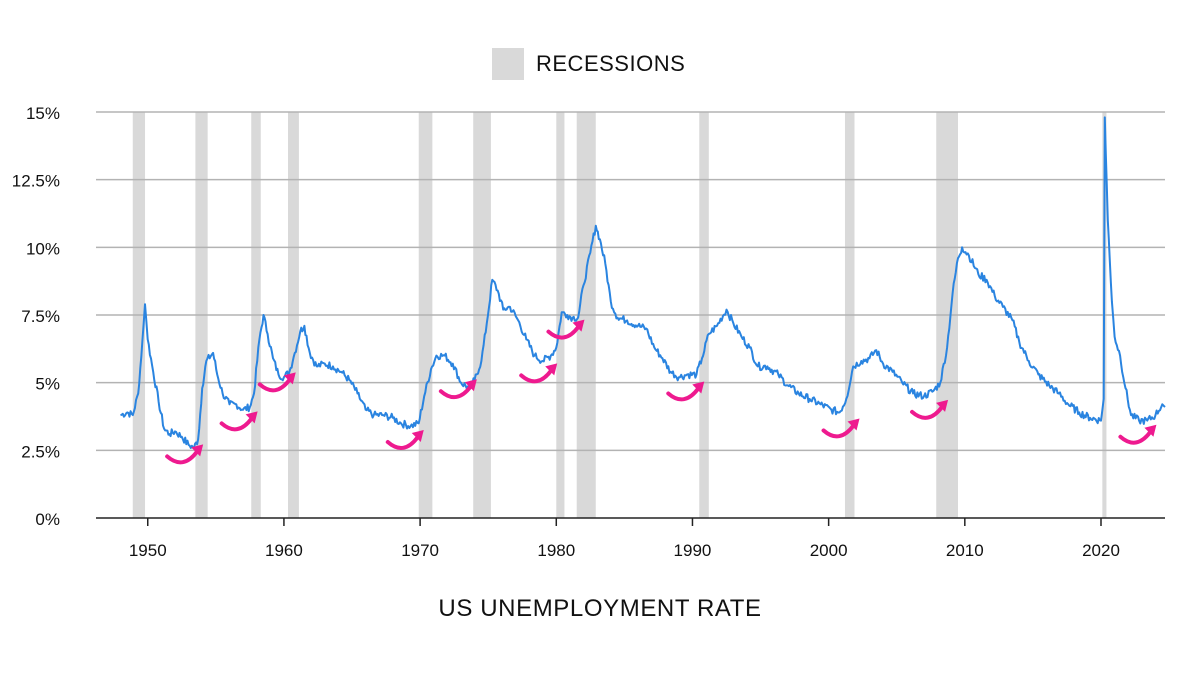 Image resolution: width=1200 pixels, height=675 pixels. Describe the element at coordinates (600, 608) in the screenshot. I see `x-axis-label: US UNEMPLOYMENT RATE` at that location.